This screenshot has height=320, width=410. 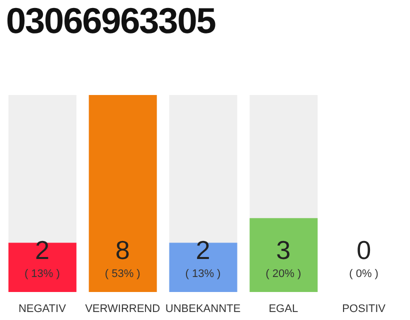 What do you see at coordinates (363, 274) in the screenshot?
I see `annotation: ( 0% )` at bounding box center [363, 274].